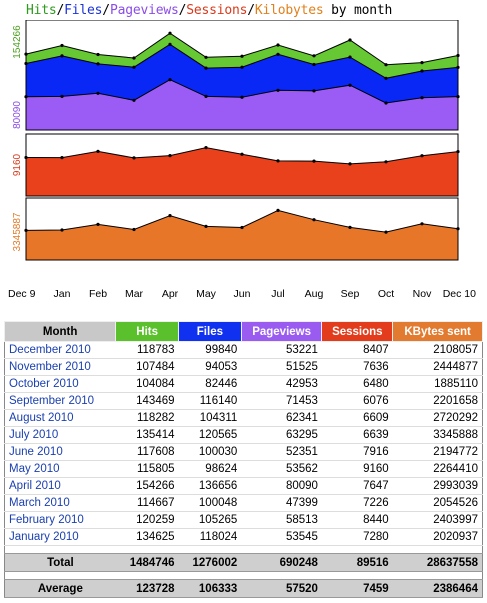  I want to click on area-pageviews, so click(242, 104).